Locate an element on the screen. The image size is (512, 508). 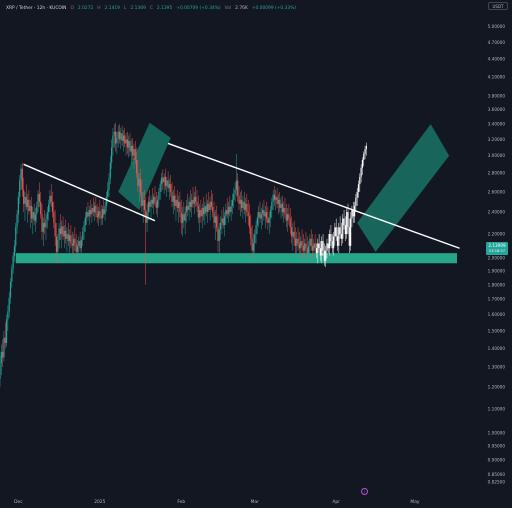
y-tick-label: 4.10000 is located at coordinates (497, 76).